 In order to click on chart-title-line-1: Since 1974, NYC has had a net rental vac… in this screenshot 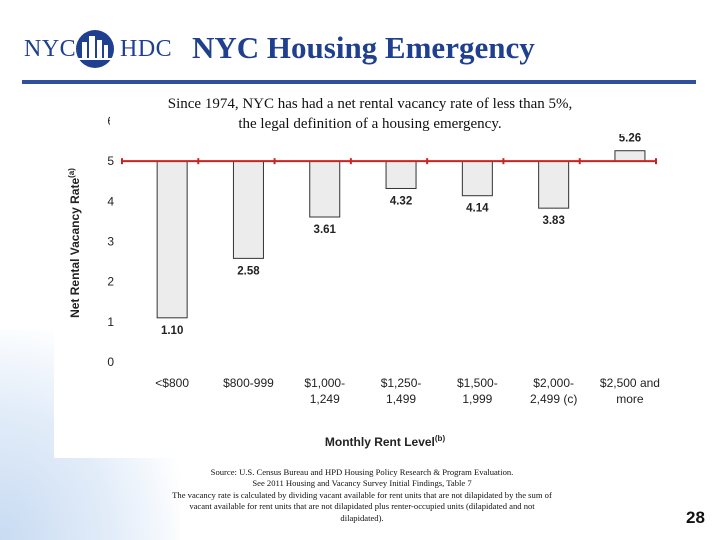, I will do `click(370, 104)`.